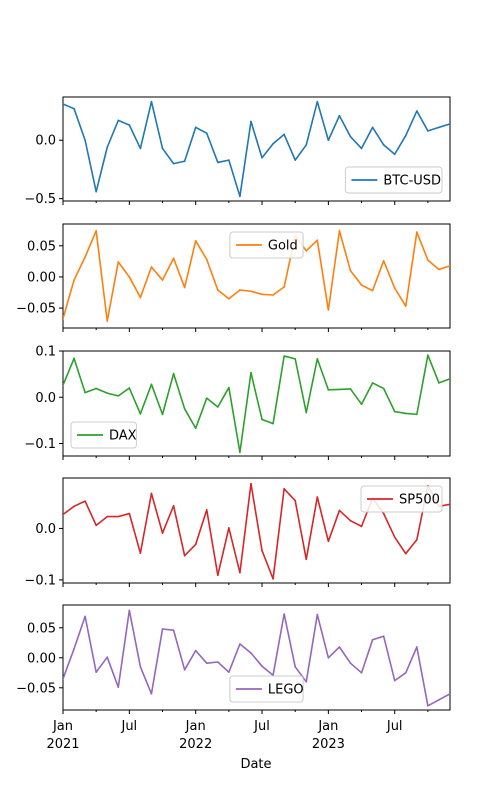 This screenshot has height=800, width=500. I want to click on y-tick-label: 0.1, so click(45, 352).